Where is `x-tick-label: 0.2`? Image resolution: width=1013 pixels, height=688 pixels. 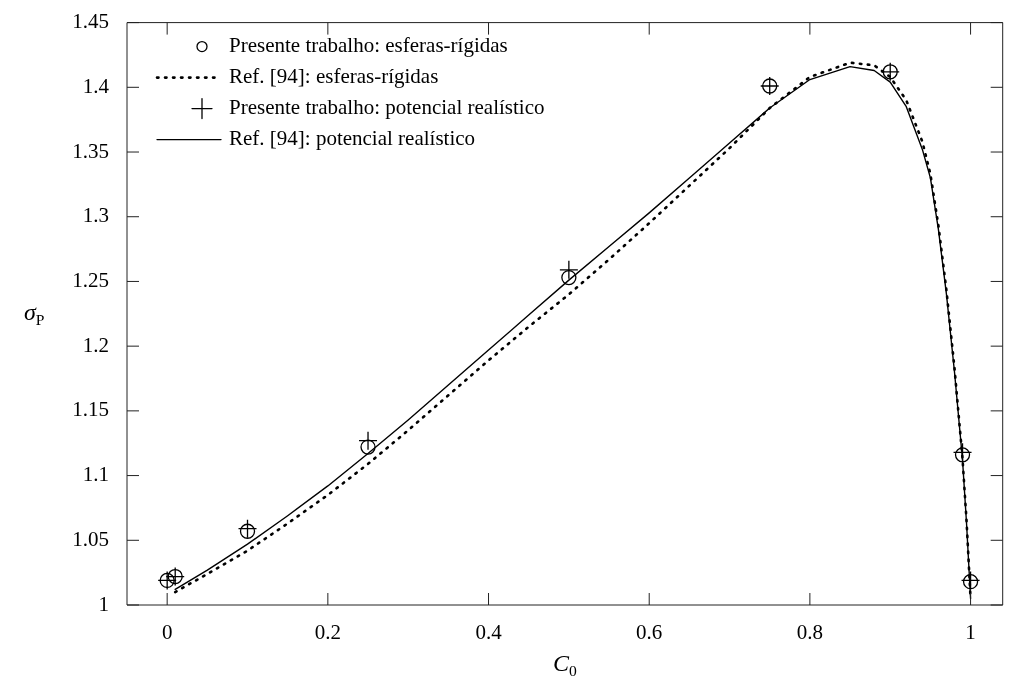 x-tick-label: 0.2 is located at coordinates (327, 632).